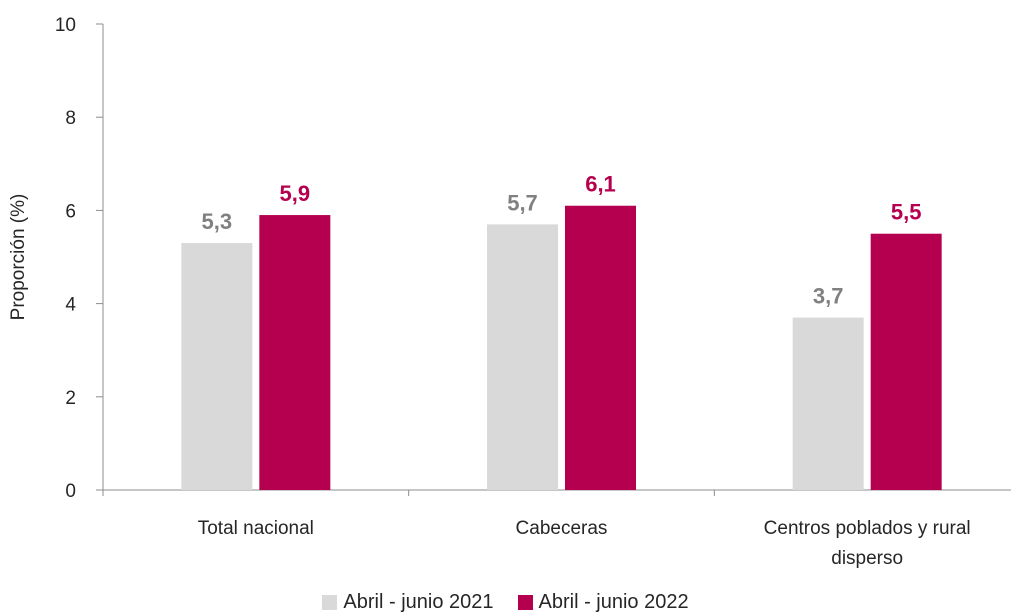 The image size is (1011, 614). What do you see at coordinates (505, 602) in the screenshot?
I see `legend: Abril - junio 2021 Abril - junio 2022` at bounding box center [505, 602].